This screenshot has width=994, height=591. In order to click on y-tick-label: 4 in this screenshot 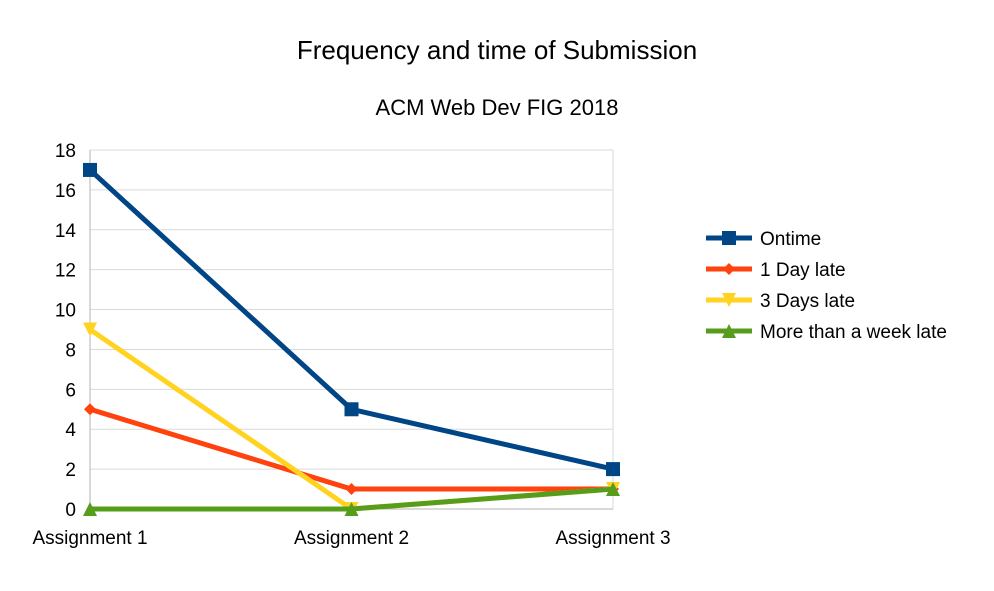, I will do `click(70, 430)`.